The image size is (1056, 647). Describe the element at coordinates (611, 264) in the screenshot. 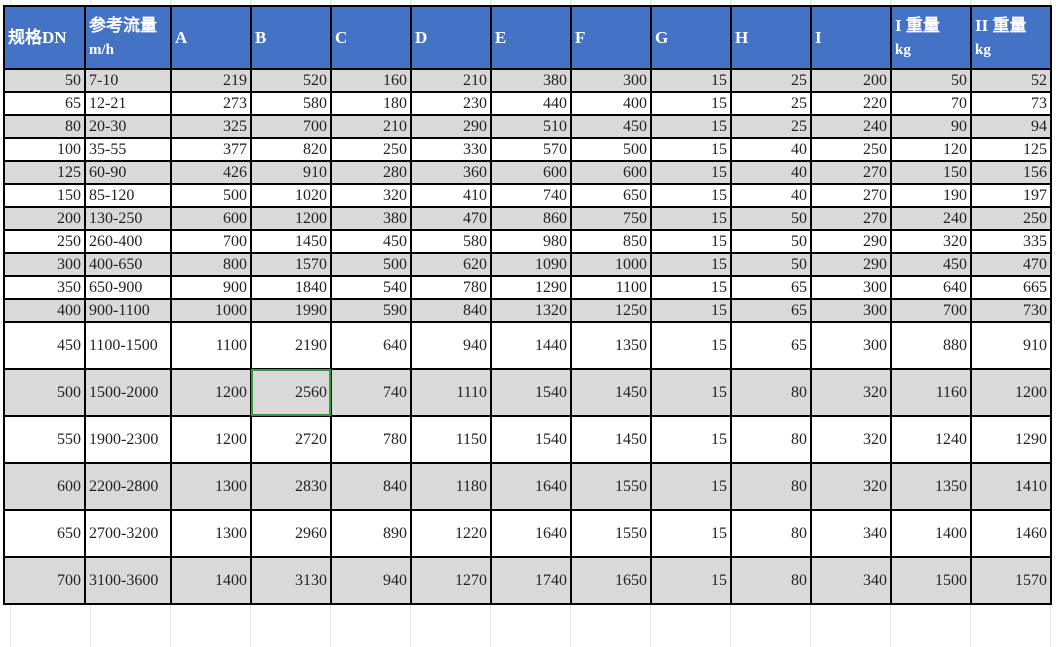

I see `value-cell: 1000` at that location.